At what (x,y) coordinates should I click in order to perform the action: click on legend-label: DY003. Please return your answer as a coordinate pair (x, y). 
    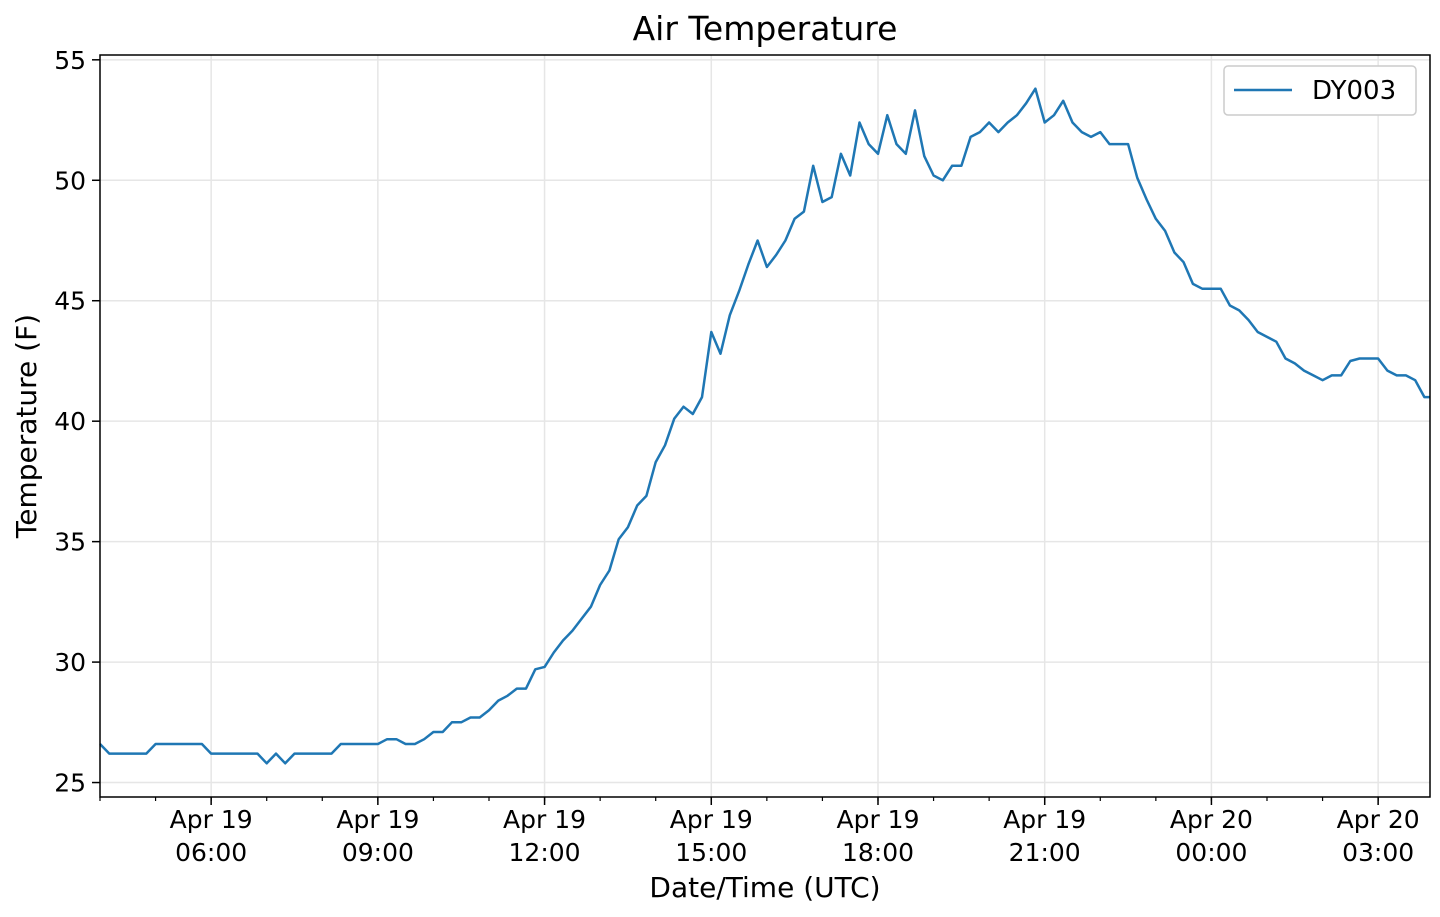
    Looking at the image, I should click on (1354, 91).